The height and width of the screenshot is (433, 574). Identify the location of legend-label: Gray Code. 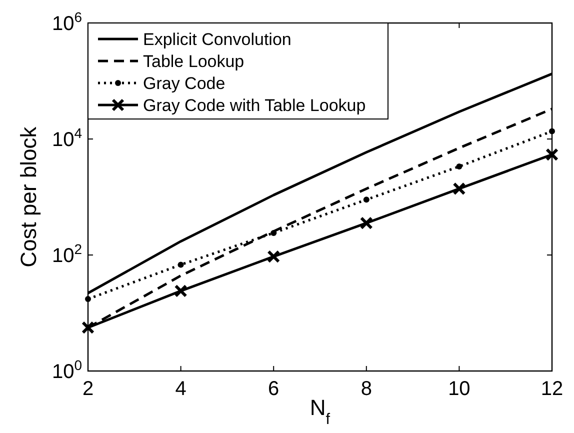
(184, 83).